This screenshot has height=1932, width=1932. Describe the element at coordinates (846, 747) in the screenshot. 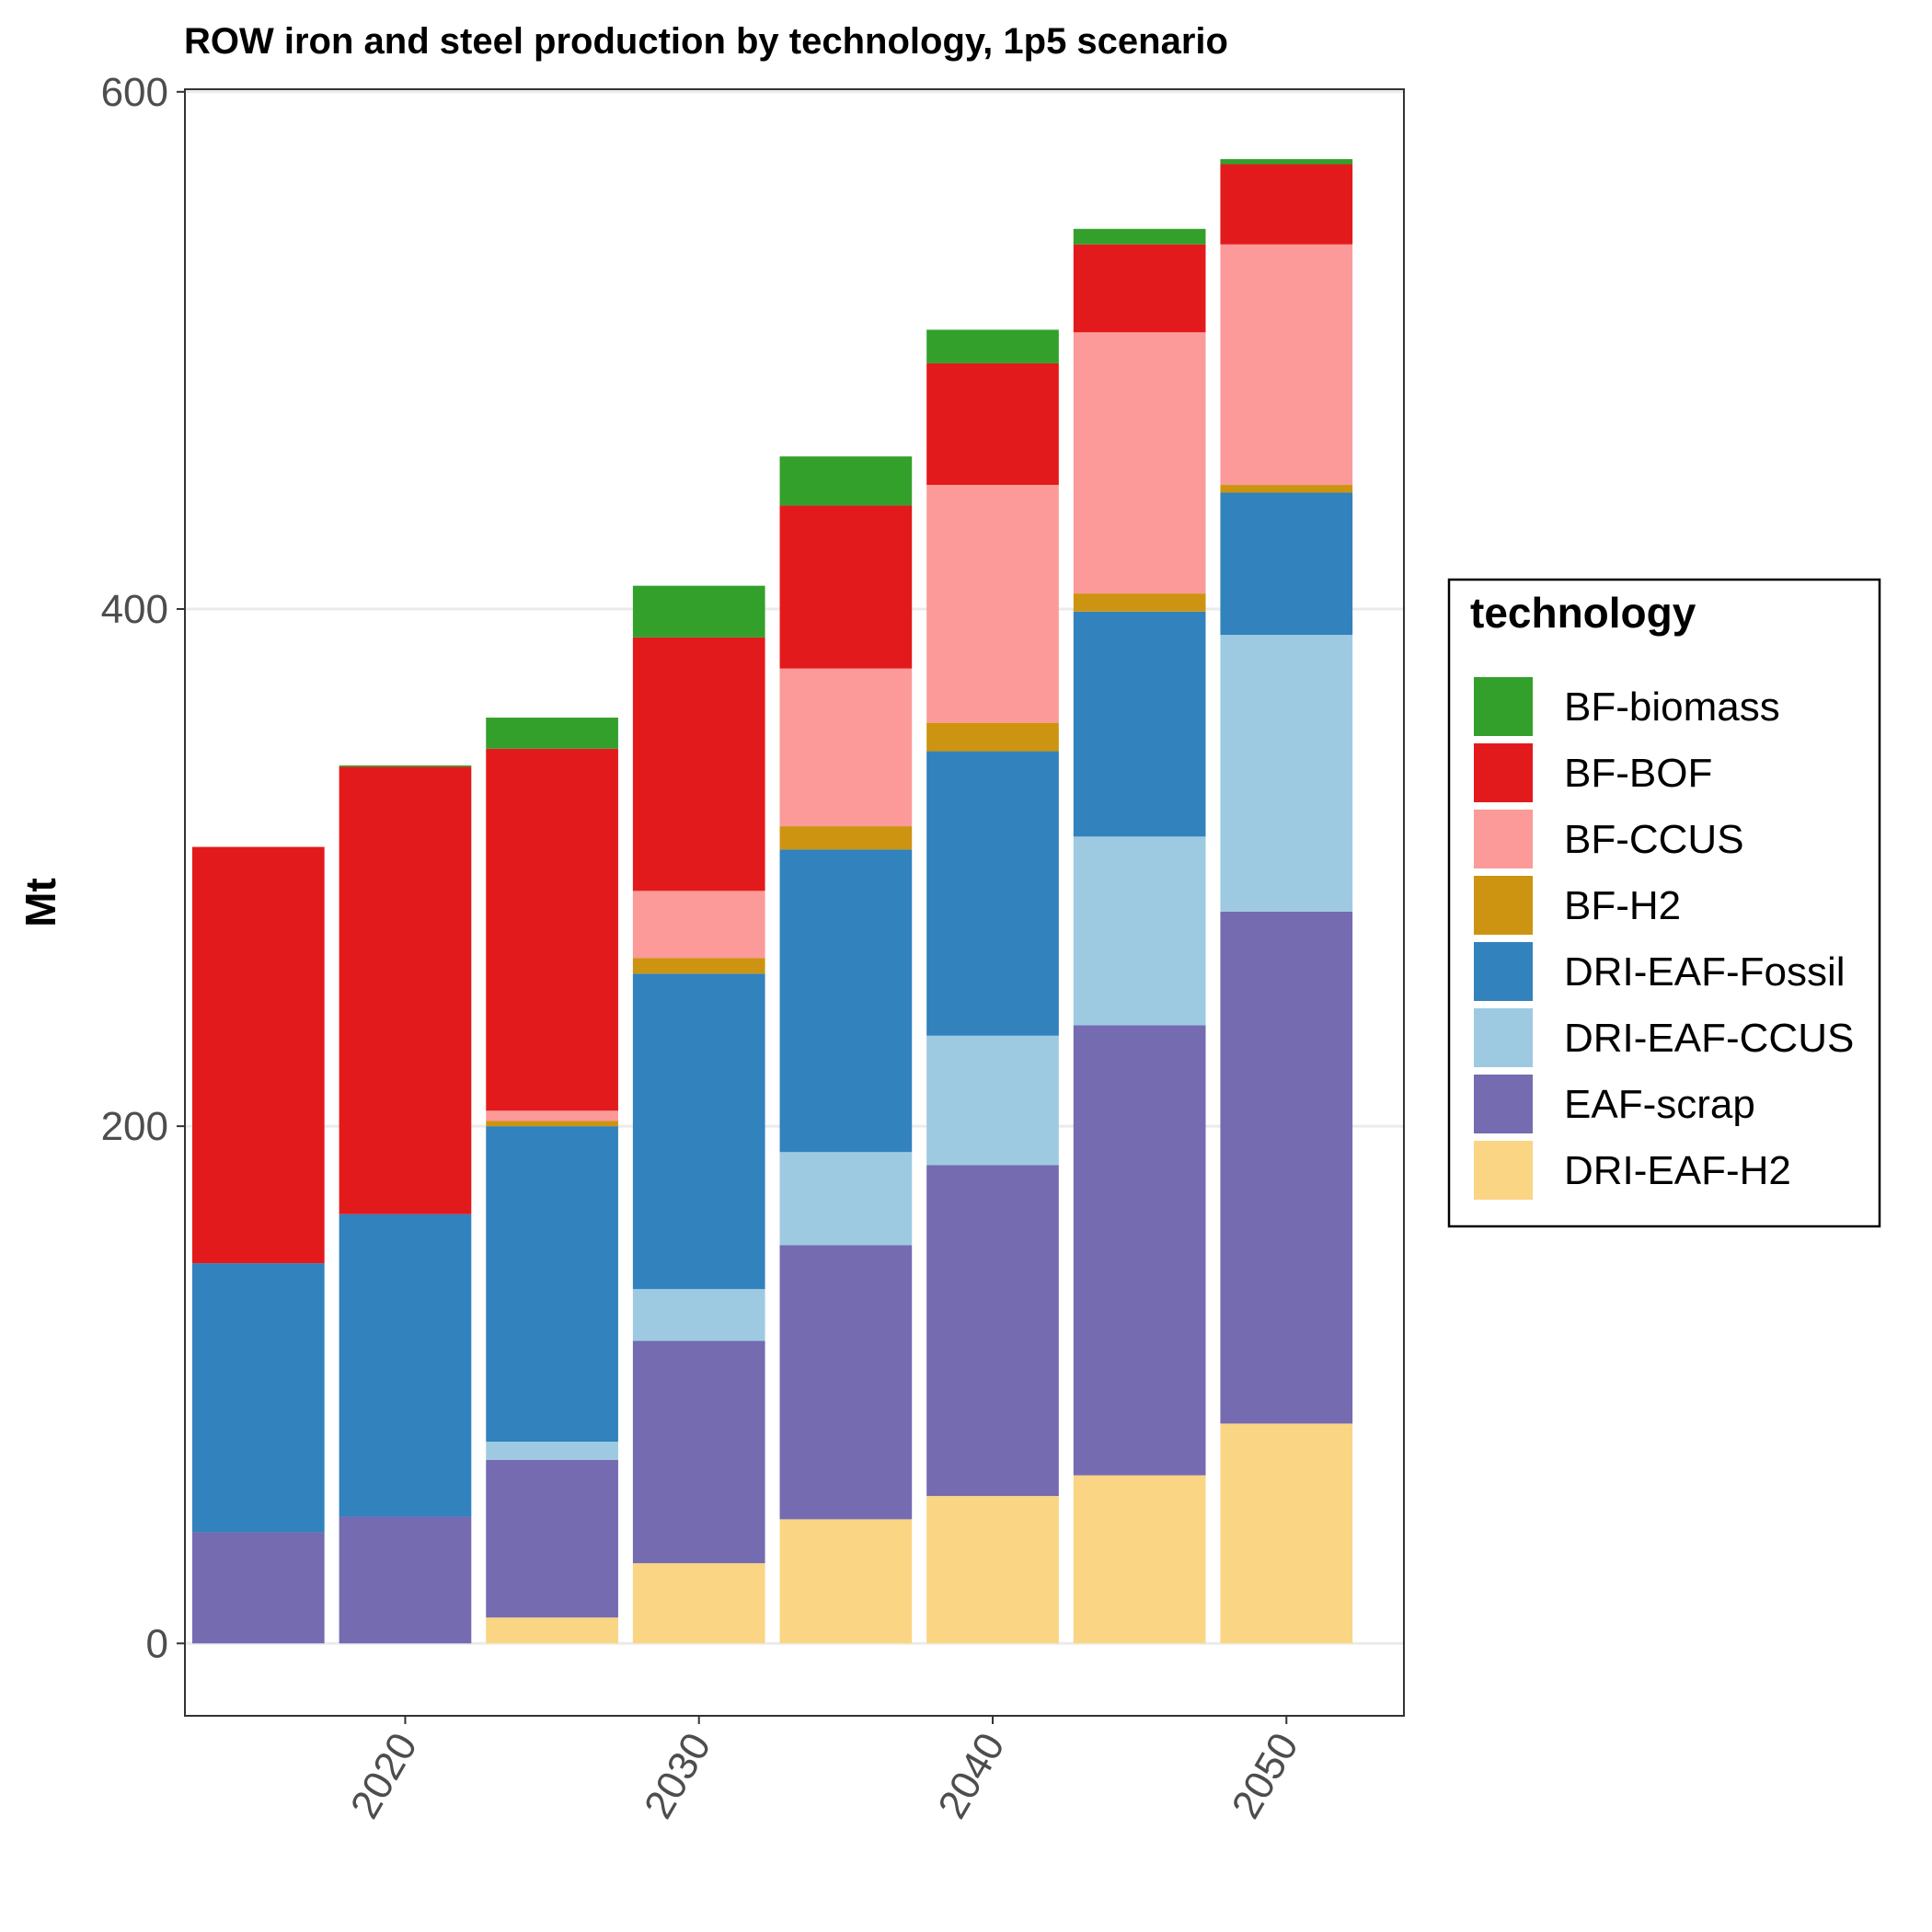

I see `bar-segment-bf-ccus-2035` at that location.